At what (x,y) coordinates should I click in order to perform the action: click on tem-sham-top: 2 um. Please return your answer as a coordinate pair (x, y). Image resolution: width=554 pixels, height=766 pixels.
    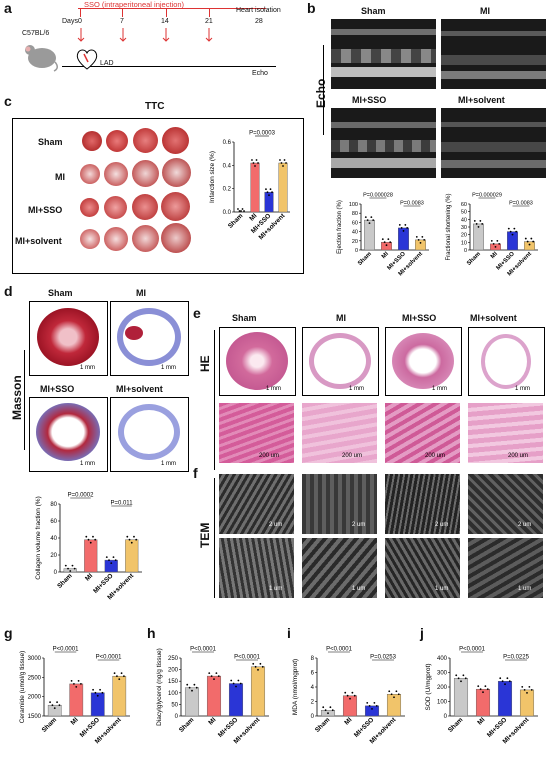
    Looking at the image, I should click on (256, 504).